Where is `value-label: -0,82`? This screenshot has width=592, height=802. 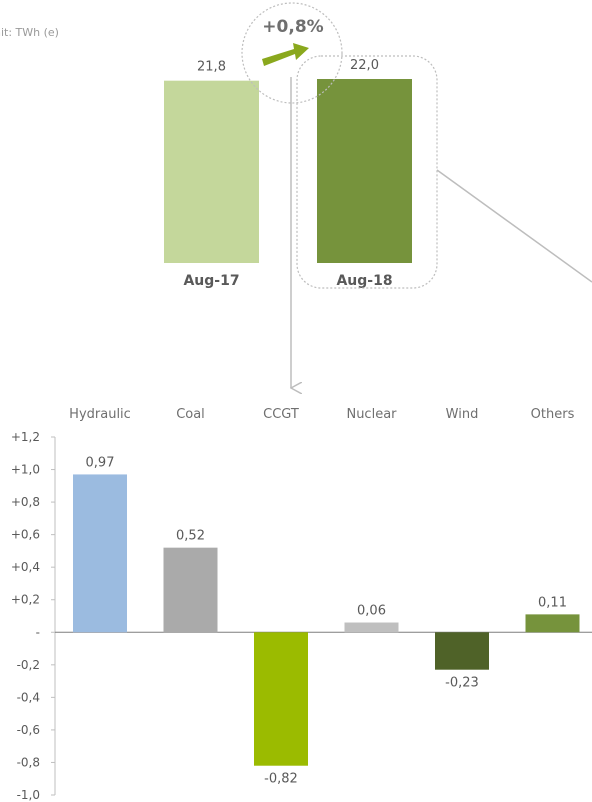
value-label: -0,82 is located at coordinates (281, 779).